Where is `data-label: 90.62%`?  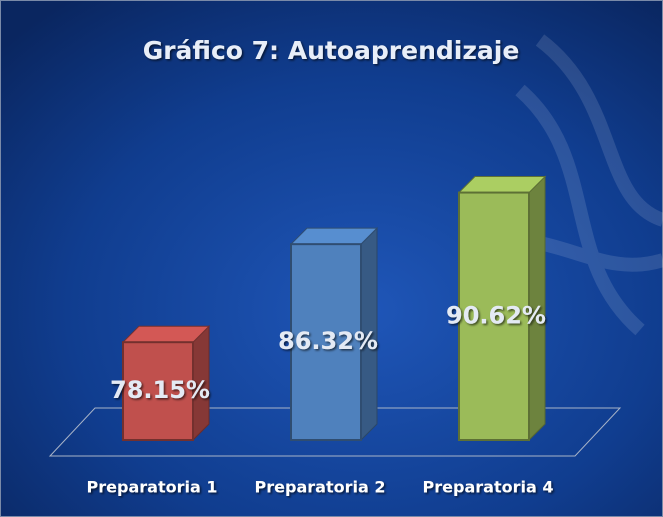 data-label: 90.62% is located at coordinates (496, 315).